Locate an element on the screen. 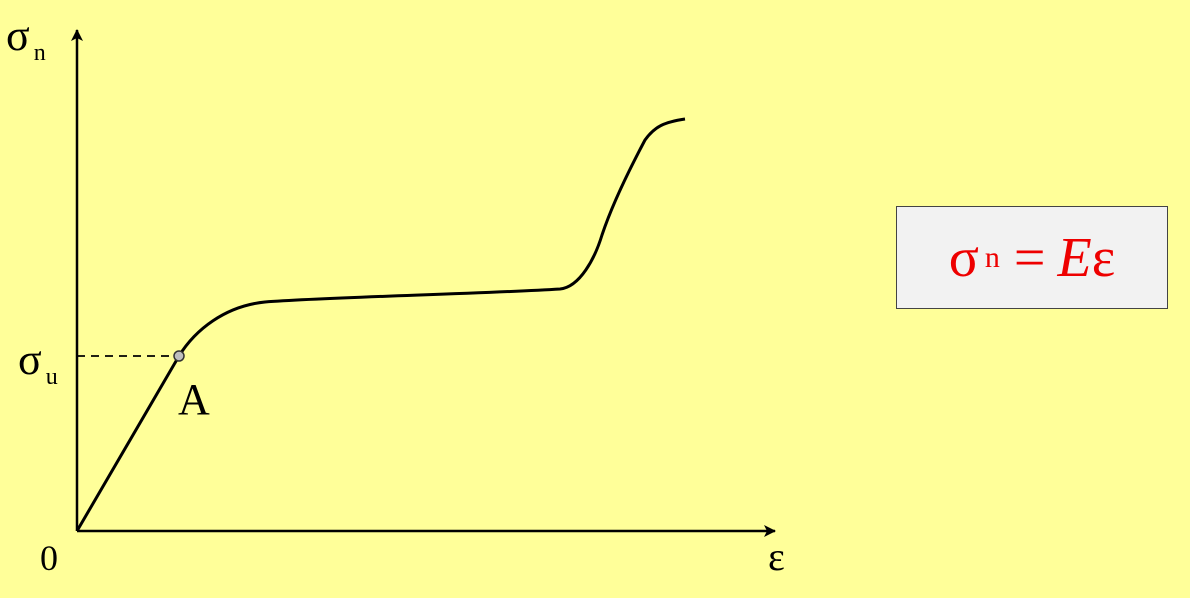 The height and width of the screenshot is (598, 1190). point-a-label: A is located at coordinates (194, 399).